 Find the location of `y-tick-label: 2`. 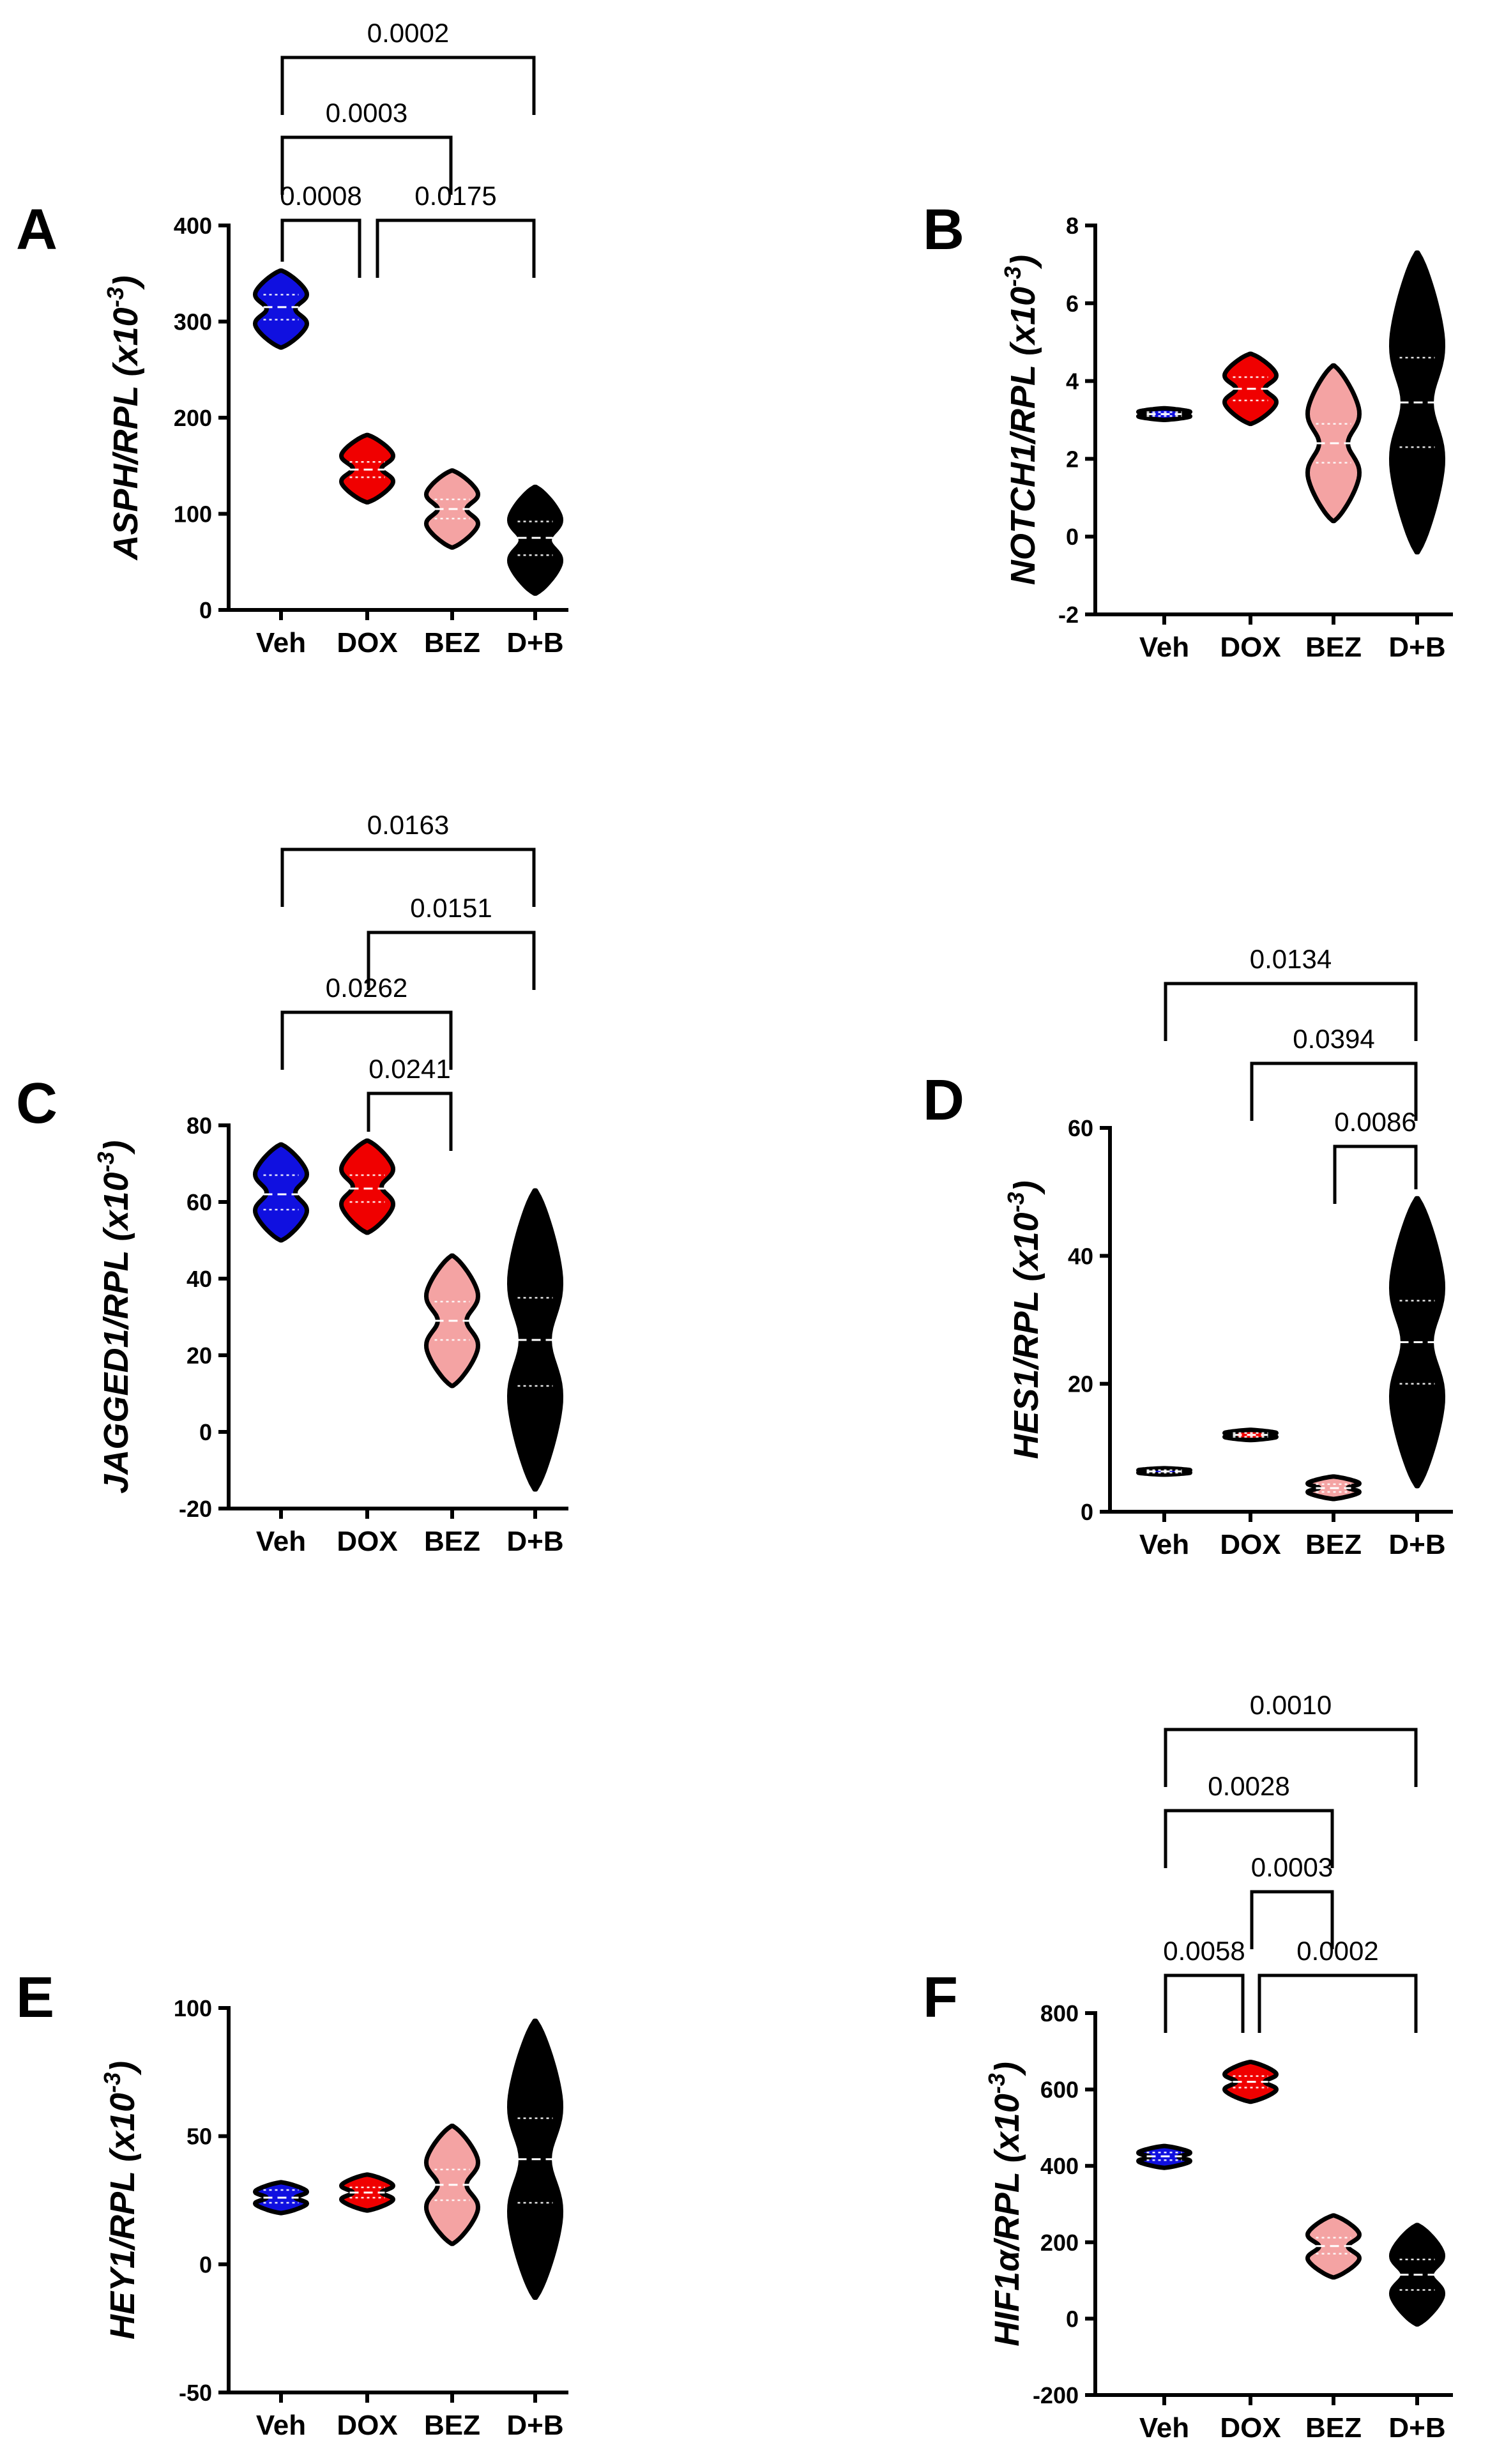

y-tick-label: 2 is located at coordinates (1072, 459).